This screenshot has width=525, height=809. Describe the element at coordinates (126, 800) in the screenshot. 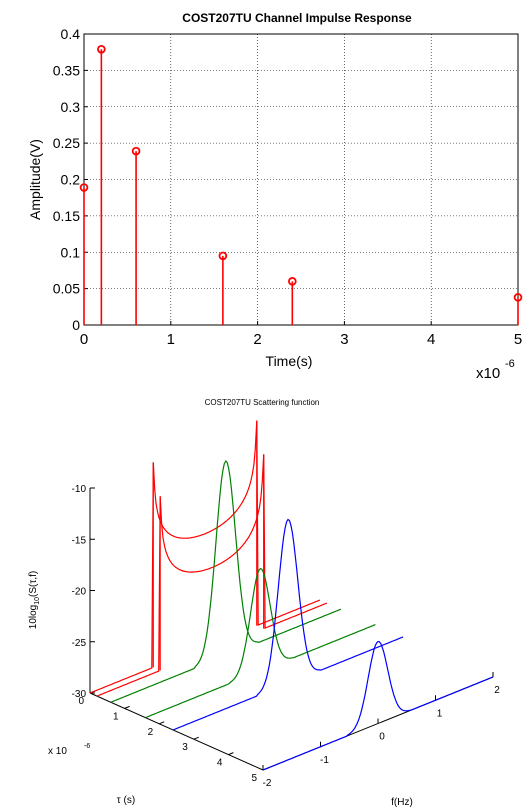

I see `tau-axis-label: τ (s)` at that location.